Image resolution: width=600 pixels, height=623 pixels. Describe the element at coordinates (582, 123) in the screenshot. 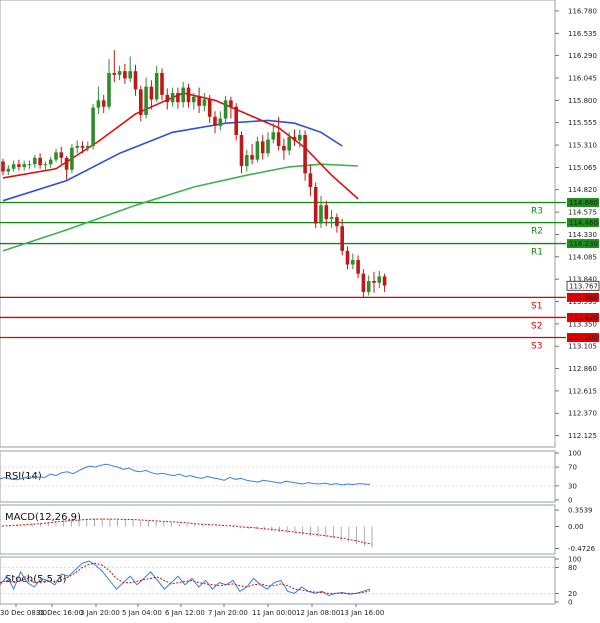

I see `price-y-tick-label: 115.555` at that location.